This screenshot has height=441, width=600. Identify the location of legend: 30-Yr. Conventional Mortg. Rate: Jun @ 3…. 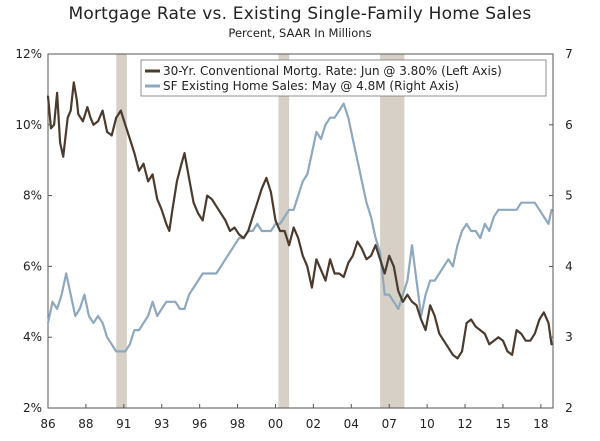
(343, 78).